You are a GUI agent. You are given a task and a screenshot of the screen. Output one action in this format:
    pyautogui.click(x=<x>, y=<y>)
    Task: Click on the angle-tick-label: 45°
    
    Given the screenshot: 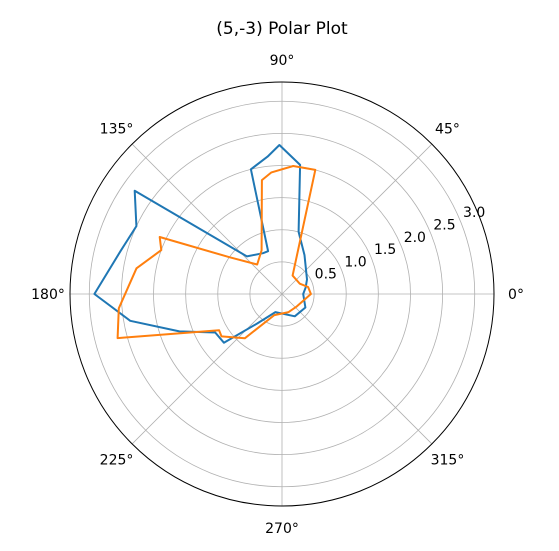 What is the action you would take?
    pyautogui.click(x=447, y=130)
    